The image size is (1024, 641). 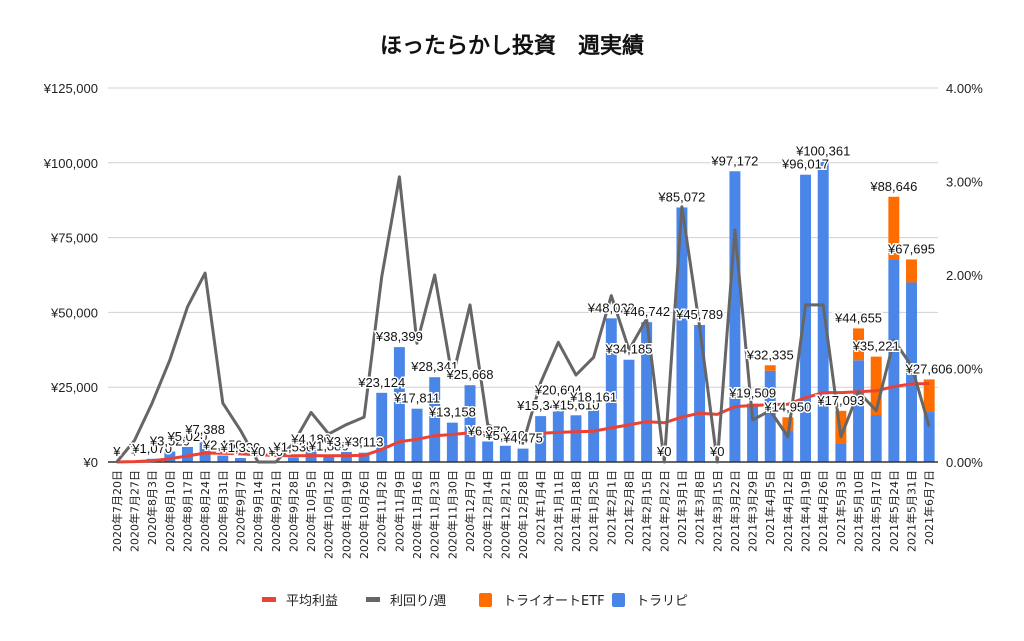 I want to click on data-label: ¥34,185, so click(x=628, y=349).